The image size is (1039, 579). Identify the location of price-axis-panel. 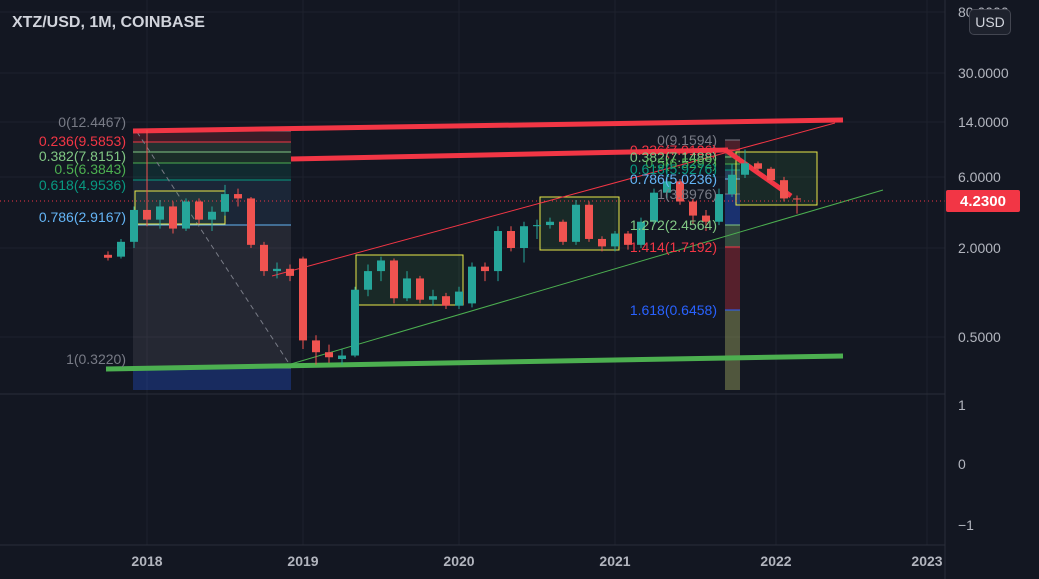
(992, 289).